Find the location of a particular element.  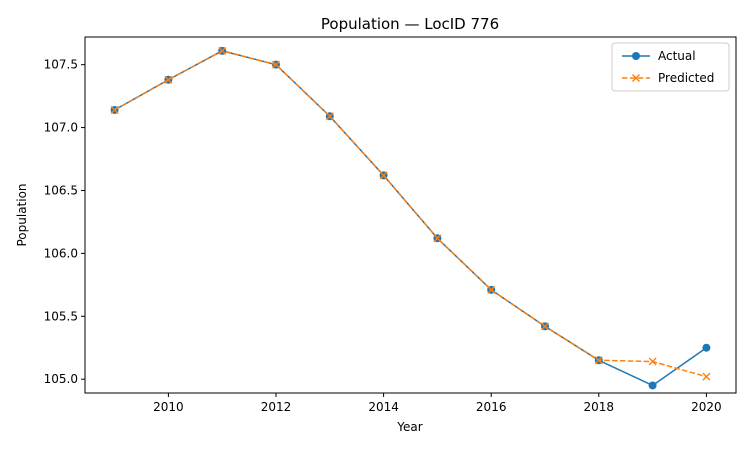

legend-box is located at coordinates (670, 67).